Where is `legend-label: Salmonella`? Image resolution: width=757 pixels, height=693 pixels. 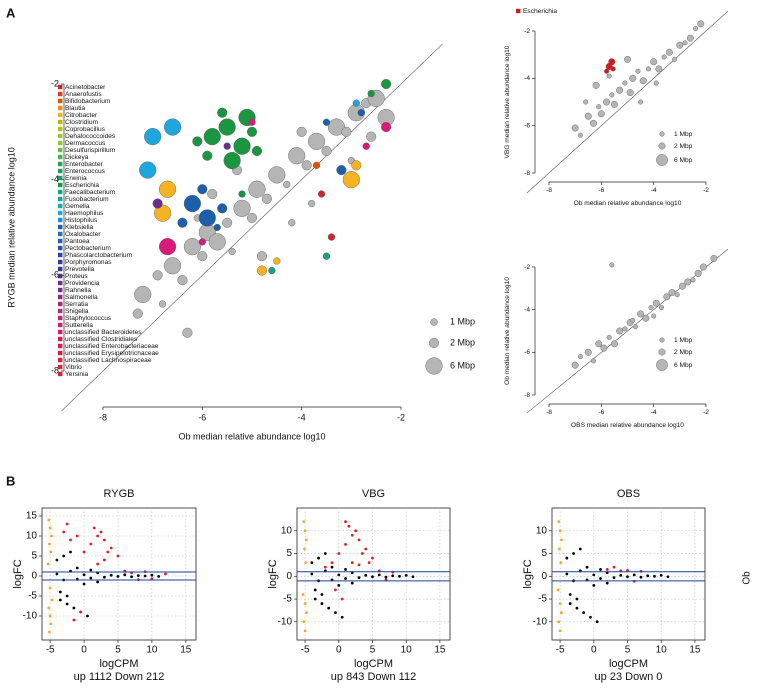 legend-label: Salmonella is located at coordinates (81, 297).